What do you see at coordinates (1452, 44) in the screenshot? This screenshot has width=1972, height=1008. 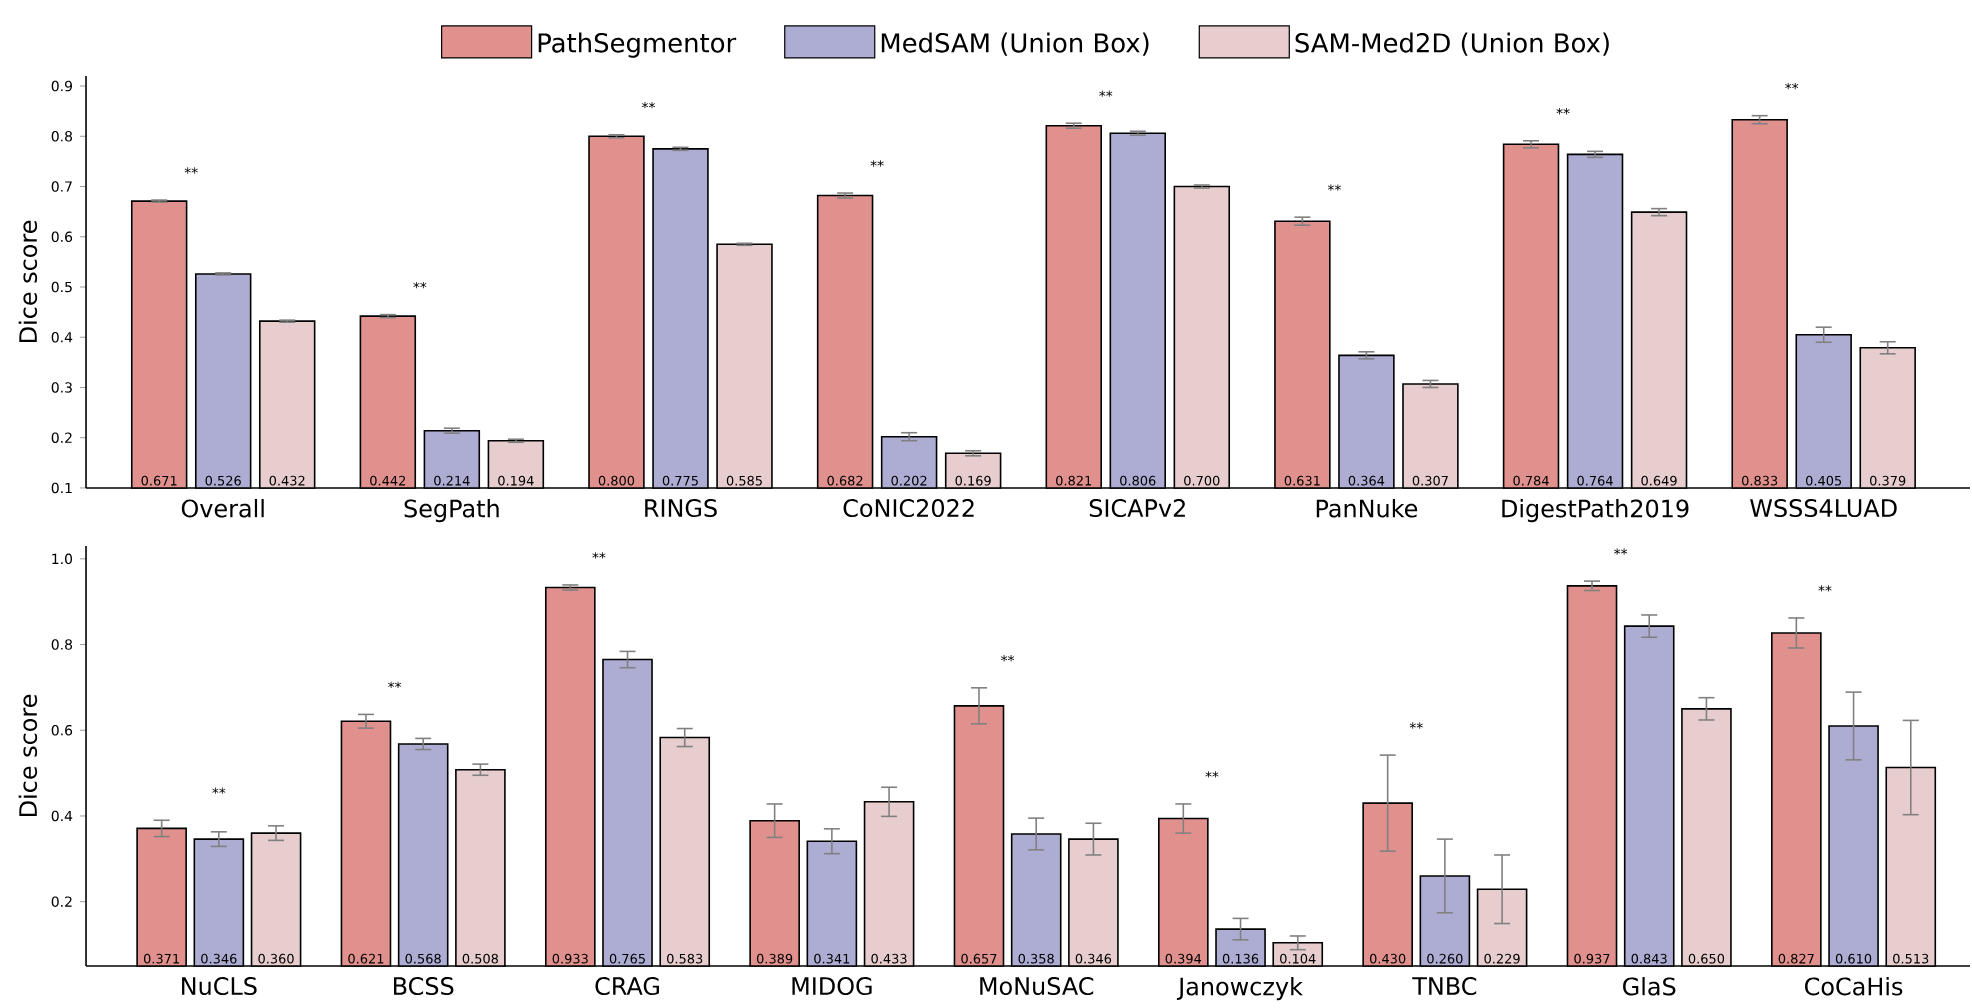 I see `legend-label: SAM-Med2D (Union Box)` at bounding box center [1452, 44].